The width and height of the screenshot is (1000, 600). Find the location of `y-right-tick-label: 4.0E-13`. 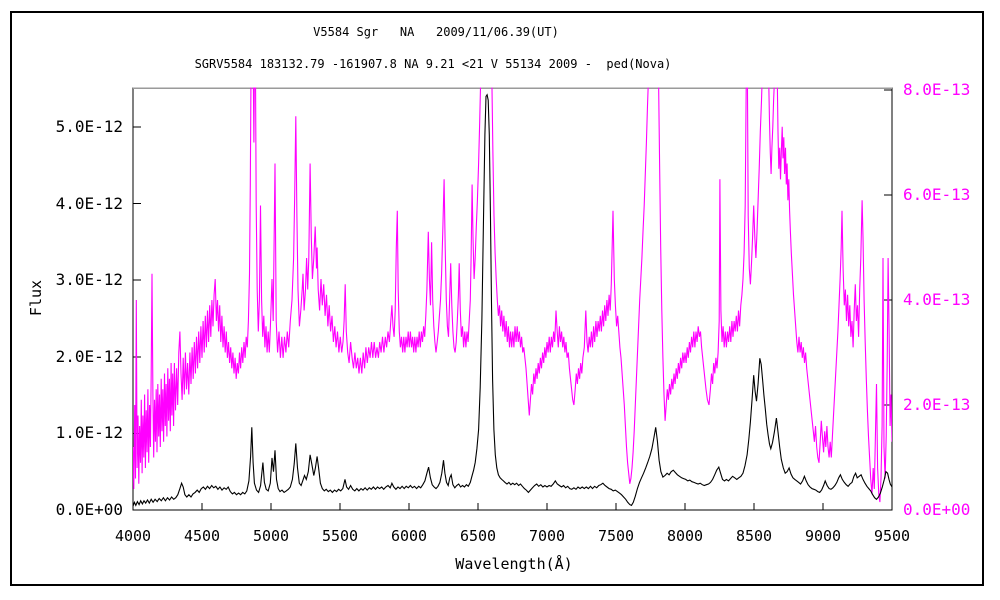

y-right-tick-label: 4.0E-13 is located at coordinates (937, 299).